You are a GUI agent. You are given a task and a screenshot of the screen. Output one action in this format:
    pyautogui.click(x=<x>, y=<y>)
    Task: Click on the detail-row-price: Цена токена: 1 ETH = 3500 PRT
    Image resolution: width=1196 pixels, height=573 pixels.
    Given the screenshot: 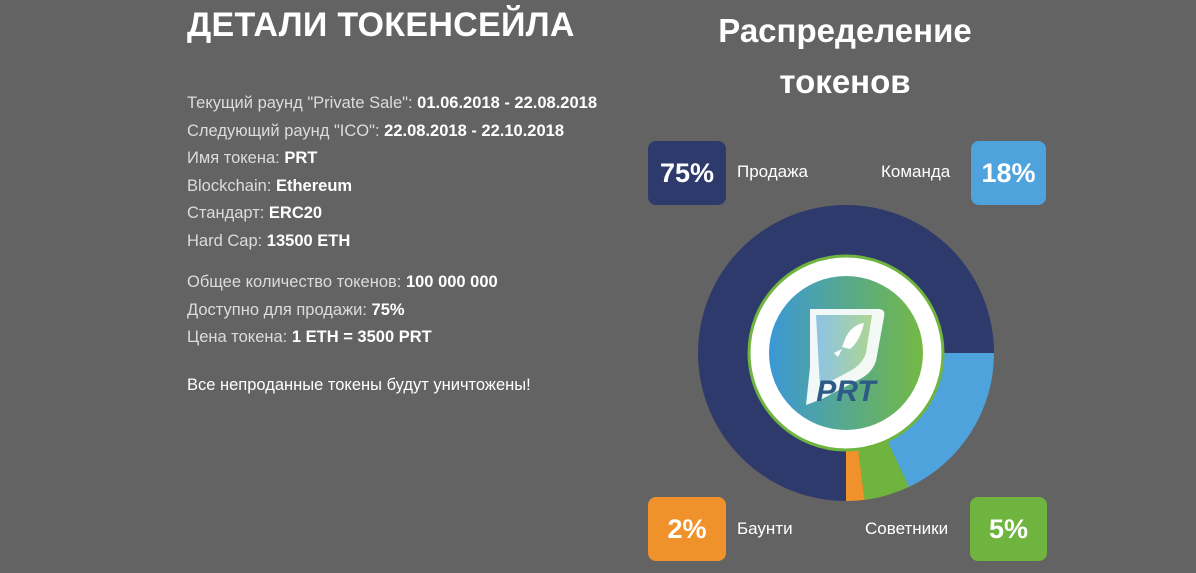 What is the action you would take?
    pyautogui.click(x=402, y=338)
    